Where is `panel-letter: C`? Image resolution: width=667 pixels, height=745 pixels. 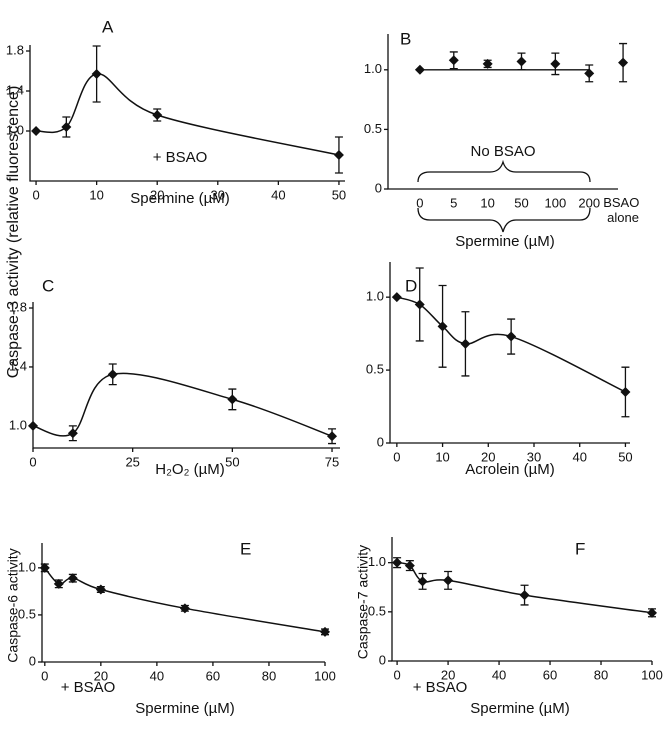 panel-letter: C is located at coordinates (48, 285).